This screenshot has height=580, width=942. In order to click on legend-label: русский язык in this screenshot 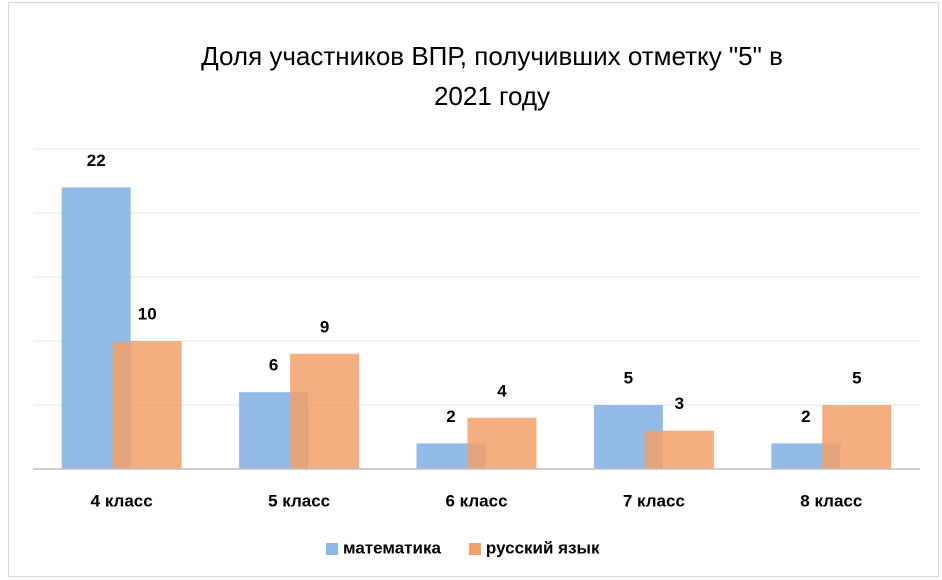, I will do `click(543, 547)`.